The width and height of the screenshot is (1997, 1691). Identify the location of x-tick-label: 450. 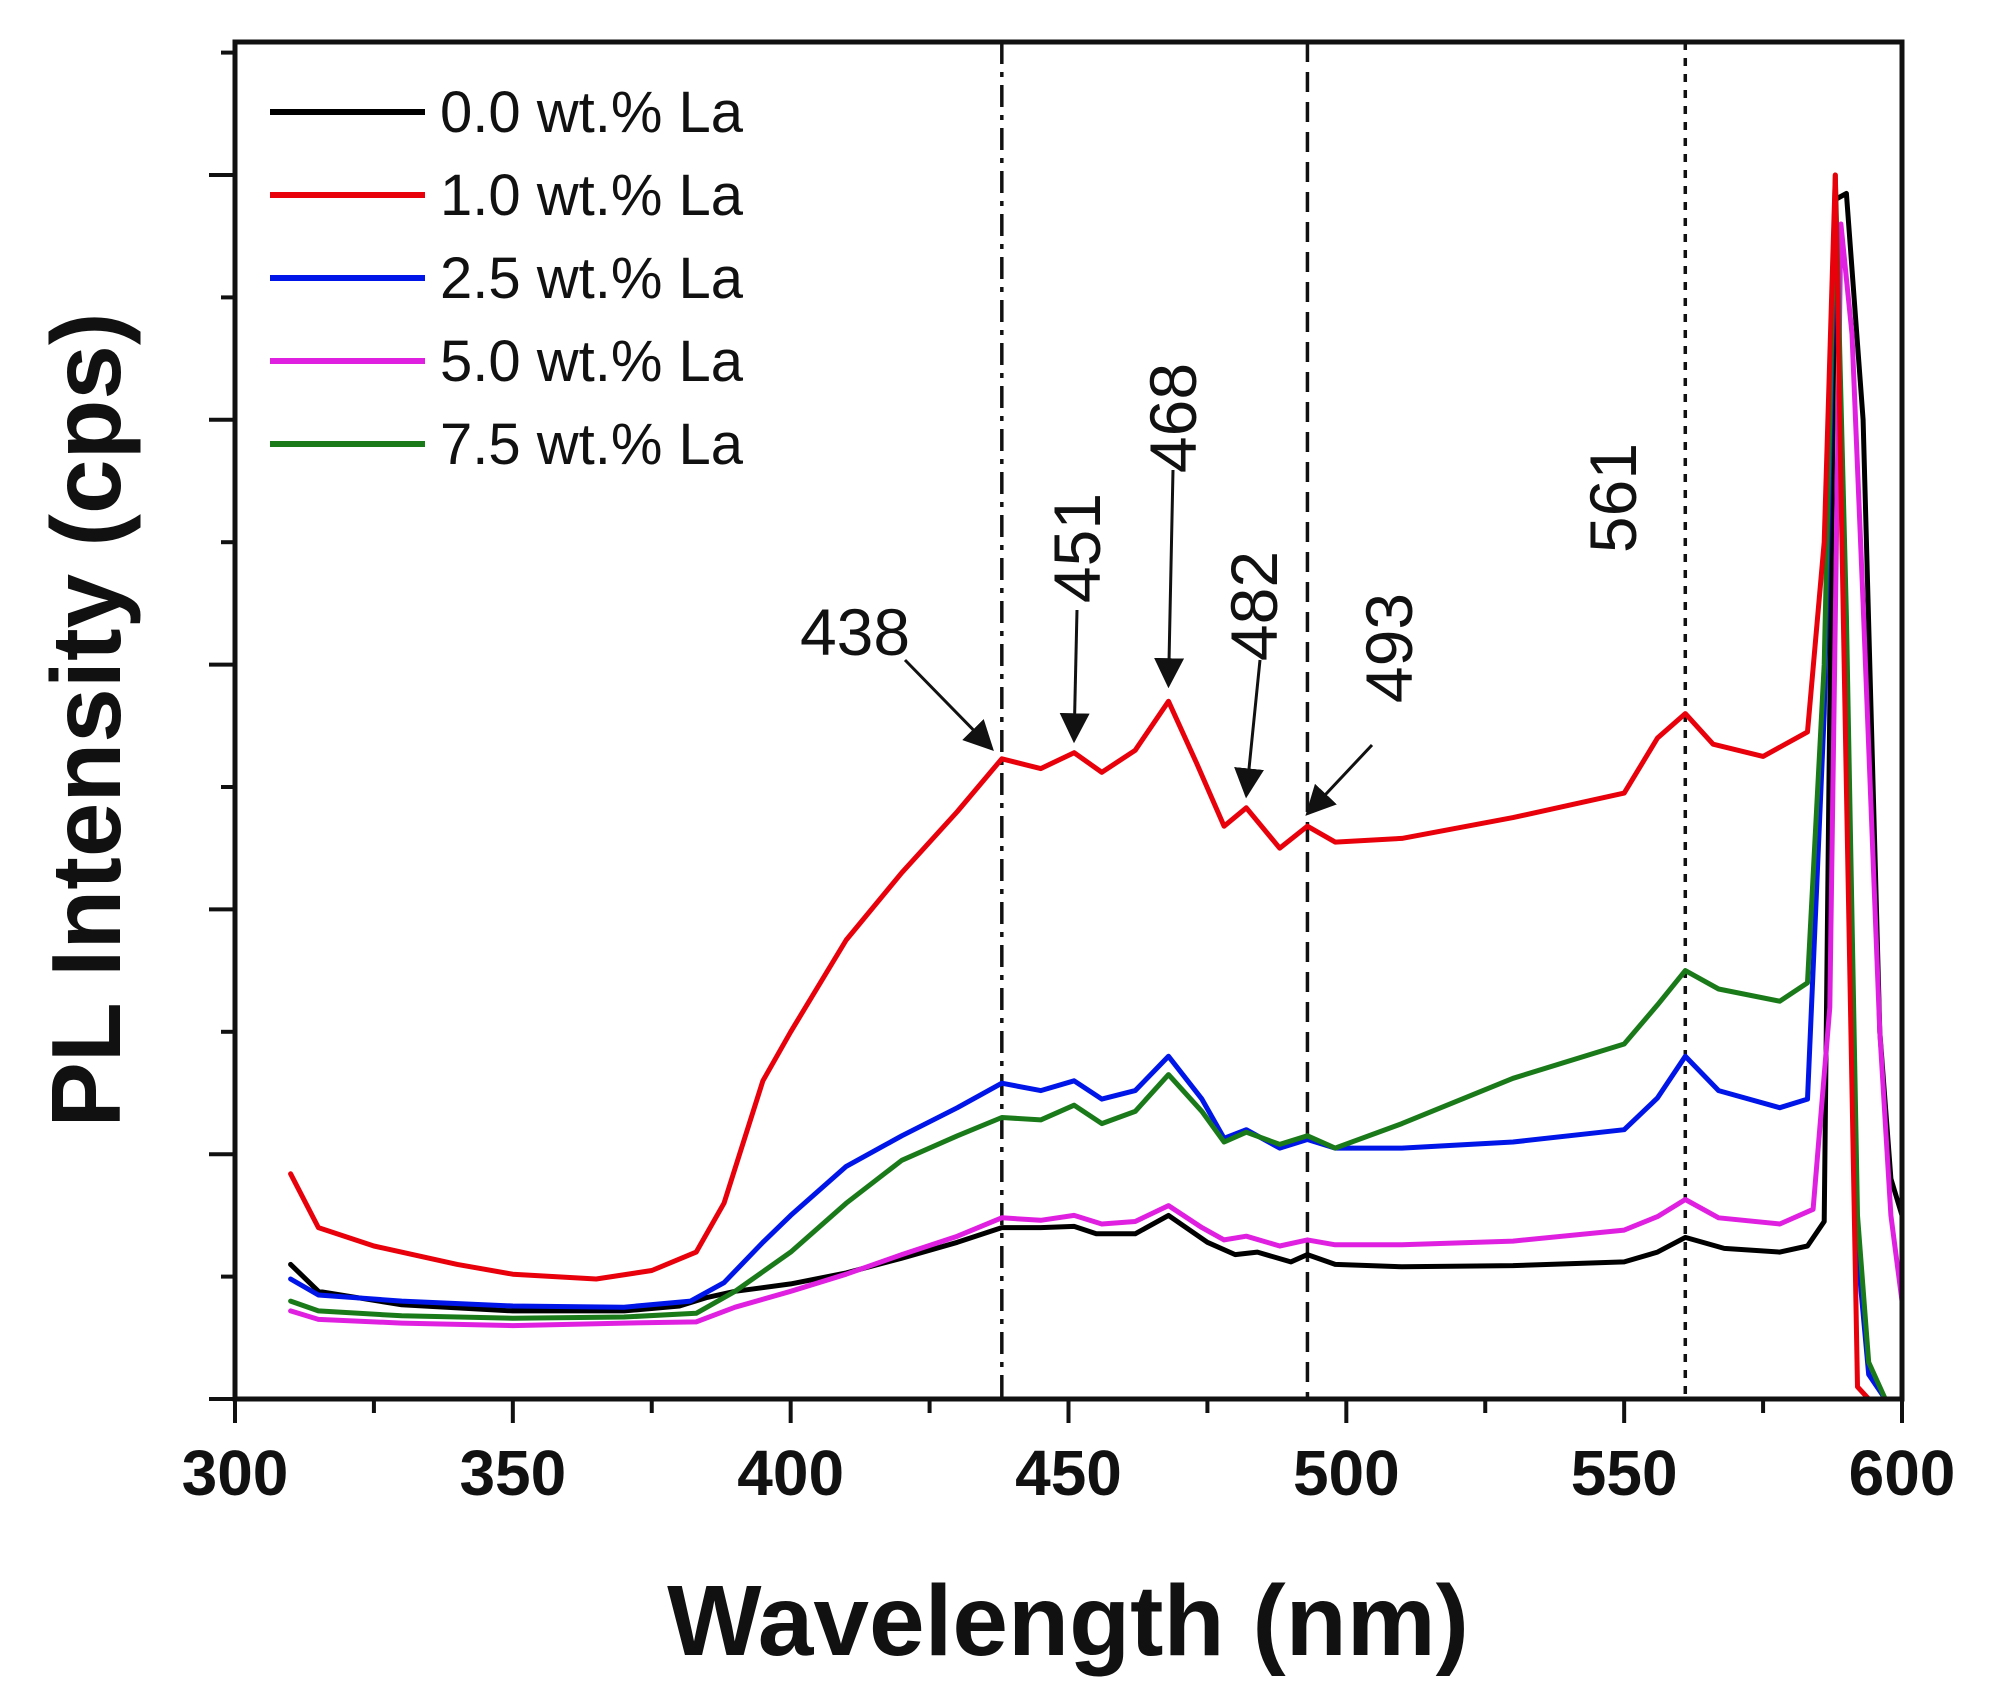
(1068, 1473).